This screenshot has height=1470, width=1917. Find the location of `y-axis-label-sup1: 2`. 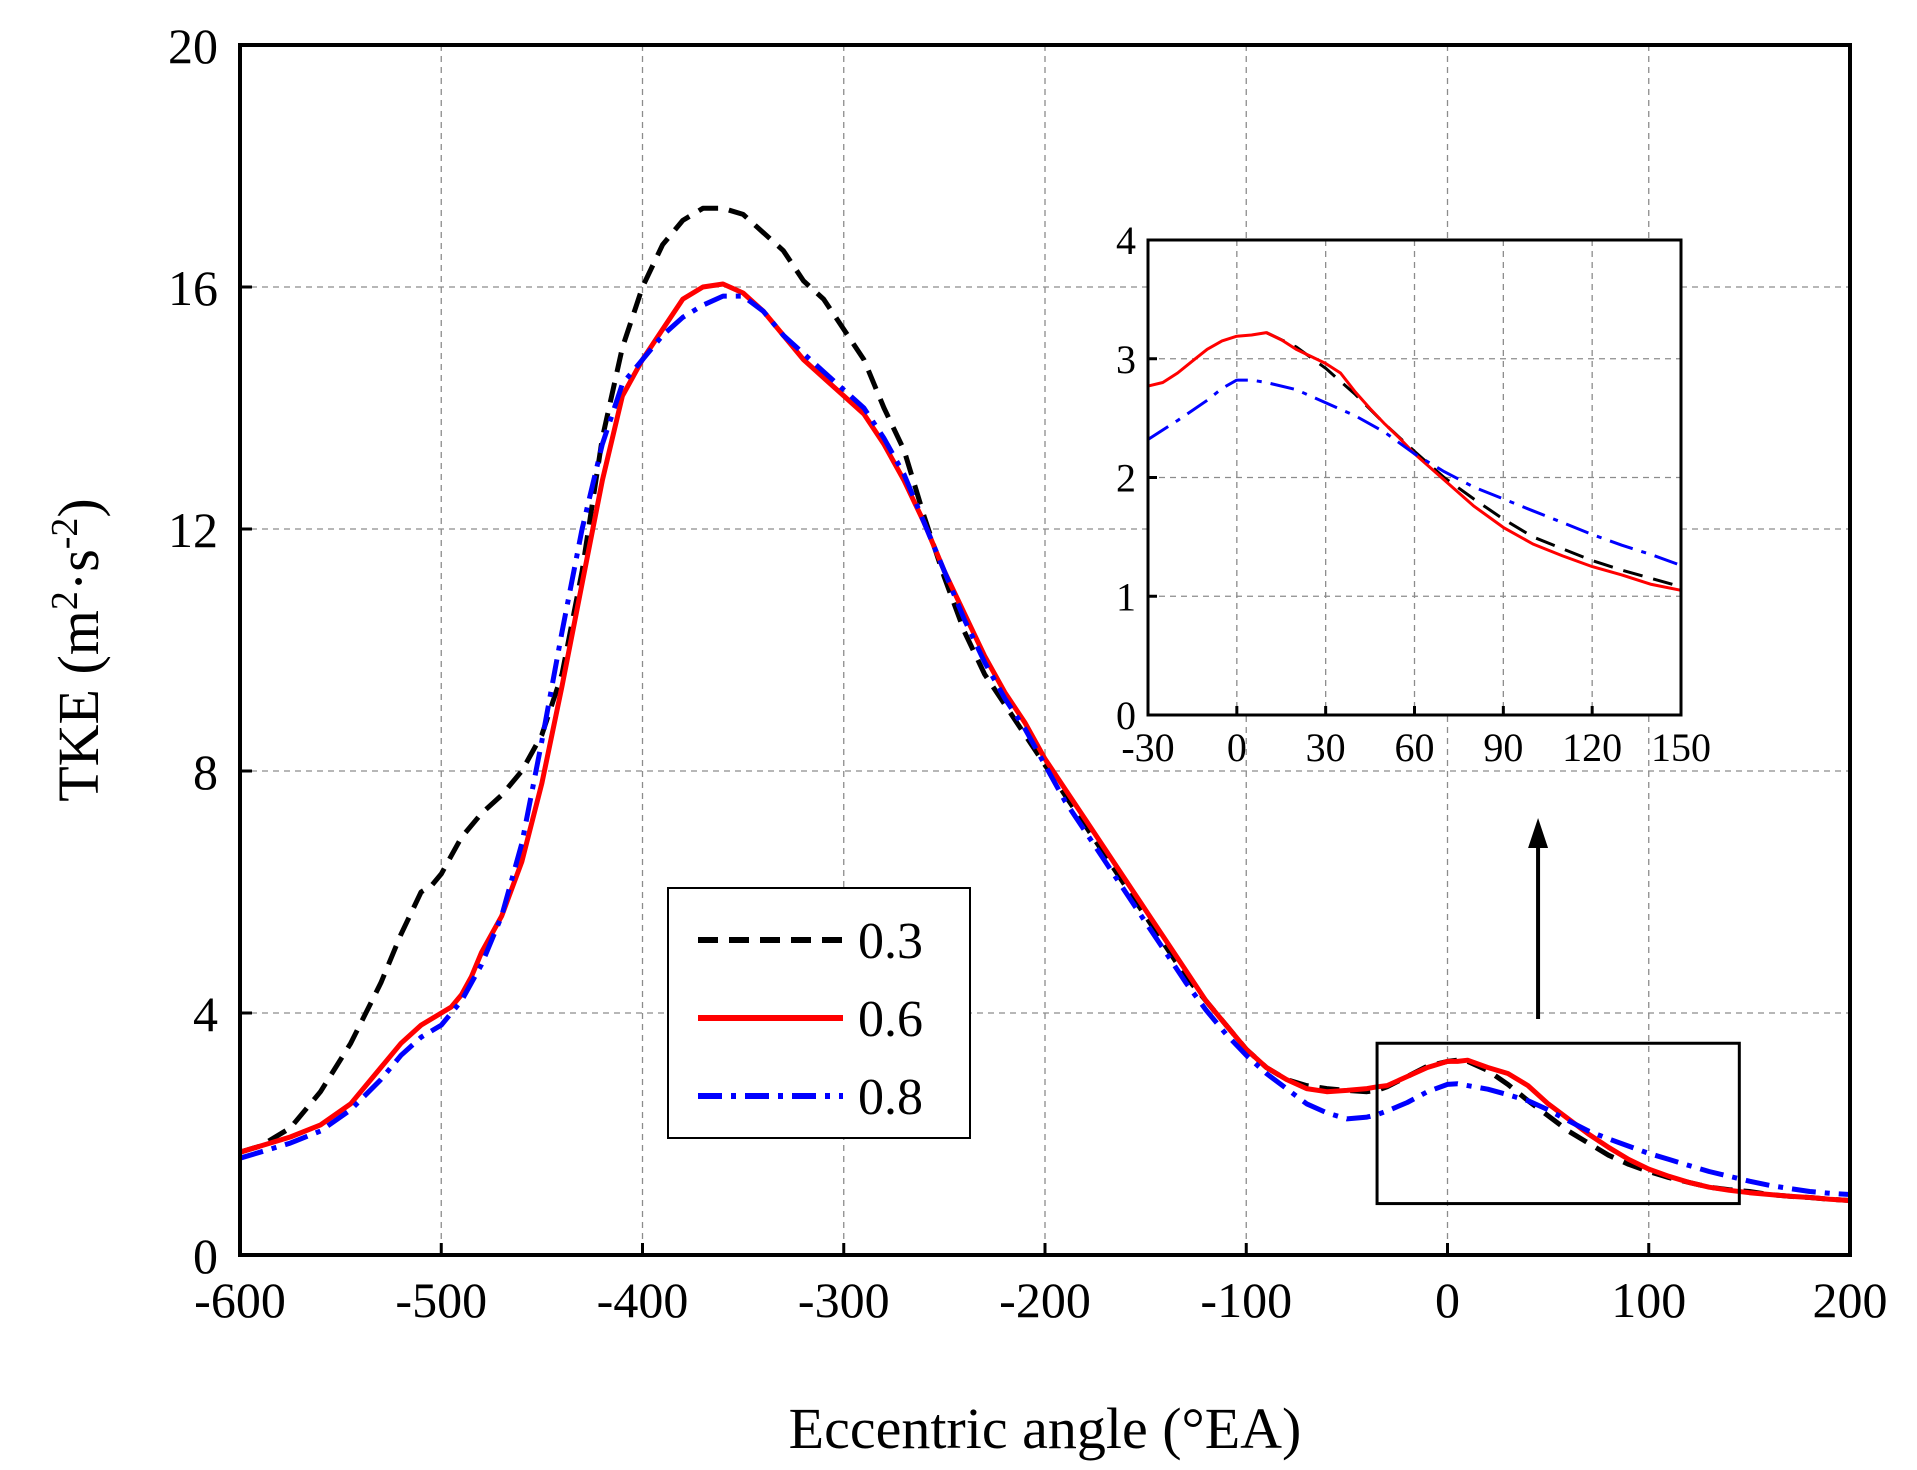

y-axis-label-sup1: 2 is located at coordinates (65, 600).